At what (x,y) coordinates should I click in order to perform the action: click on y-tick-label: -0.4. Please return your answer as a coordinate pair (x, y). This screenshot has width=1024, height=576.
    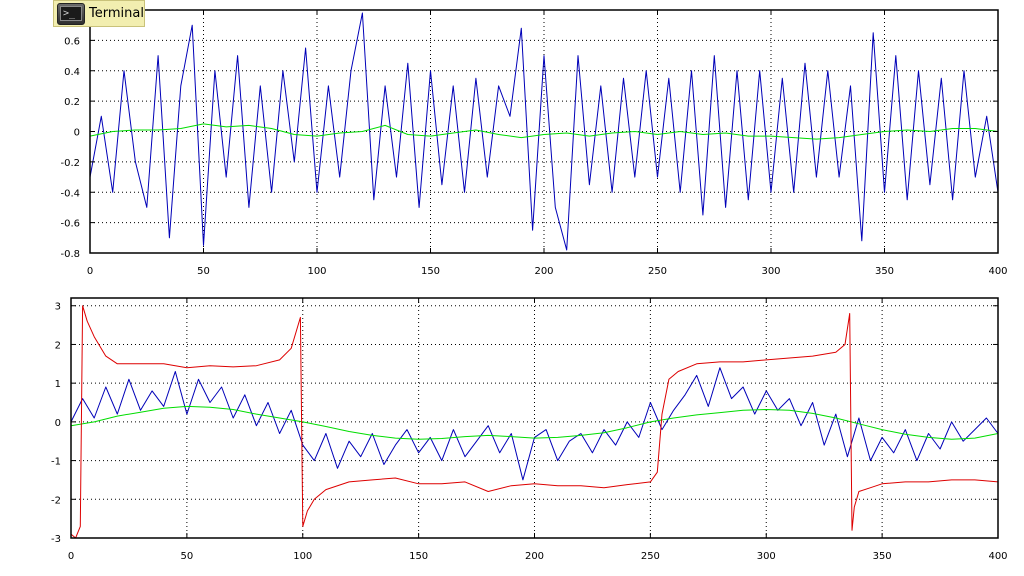
    Looking at the image, I should click on (70, 193).